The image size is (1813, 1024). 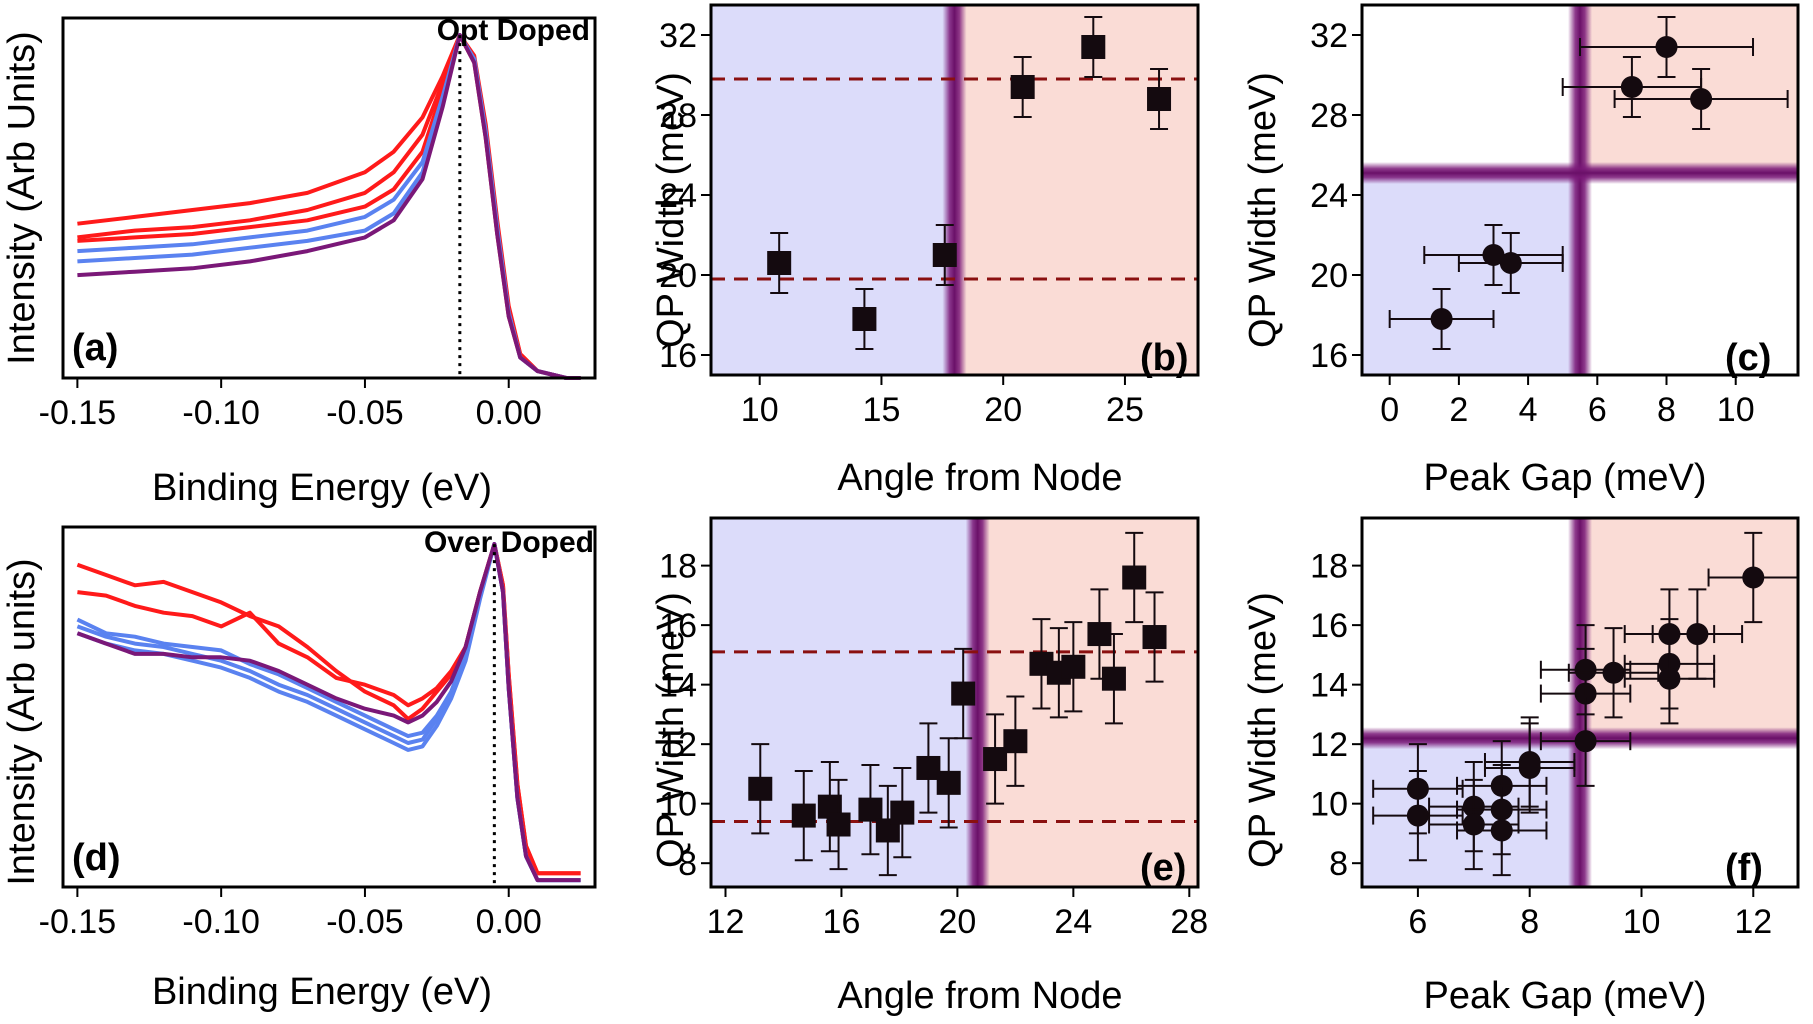 I want to click on panel-c-label: (c), so click(x=1748, y=358).